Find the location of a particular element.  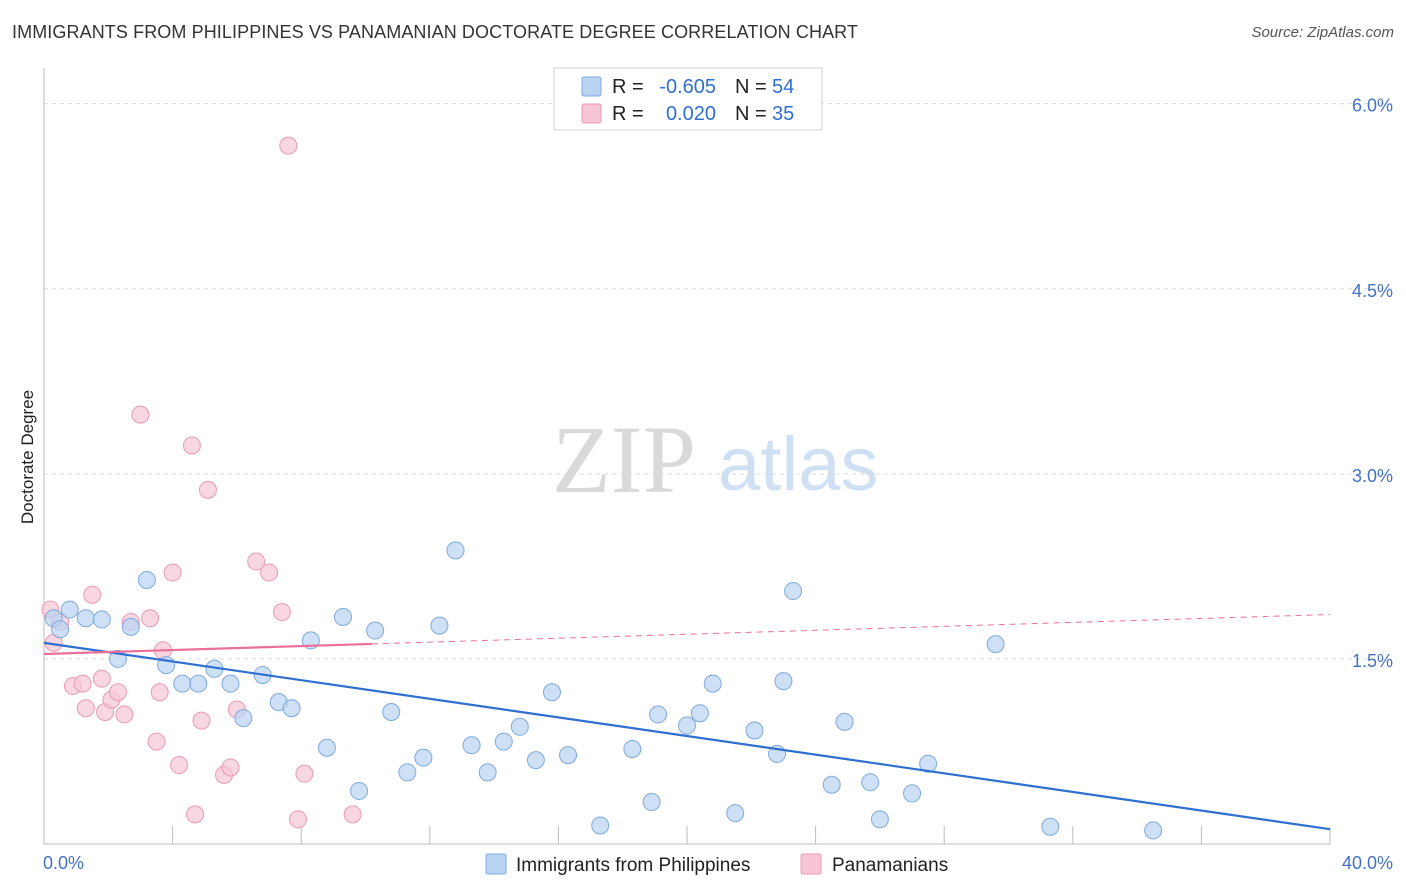

legend-swatch-philippines is located at coordinates (591, 86).